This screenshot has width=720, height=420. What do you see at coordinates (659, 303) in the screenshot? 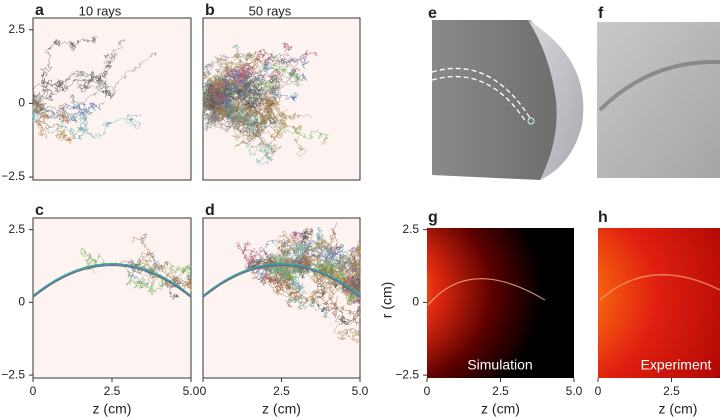
I see `heatmap-experiment` at bounding box center [659, 303].